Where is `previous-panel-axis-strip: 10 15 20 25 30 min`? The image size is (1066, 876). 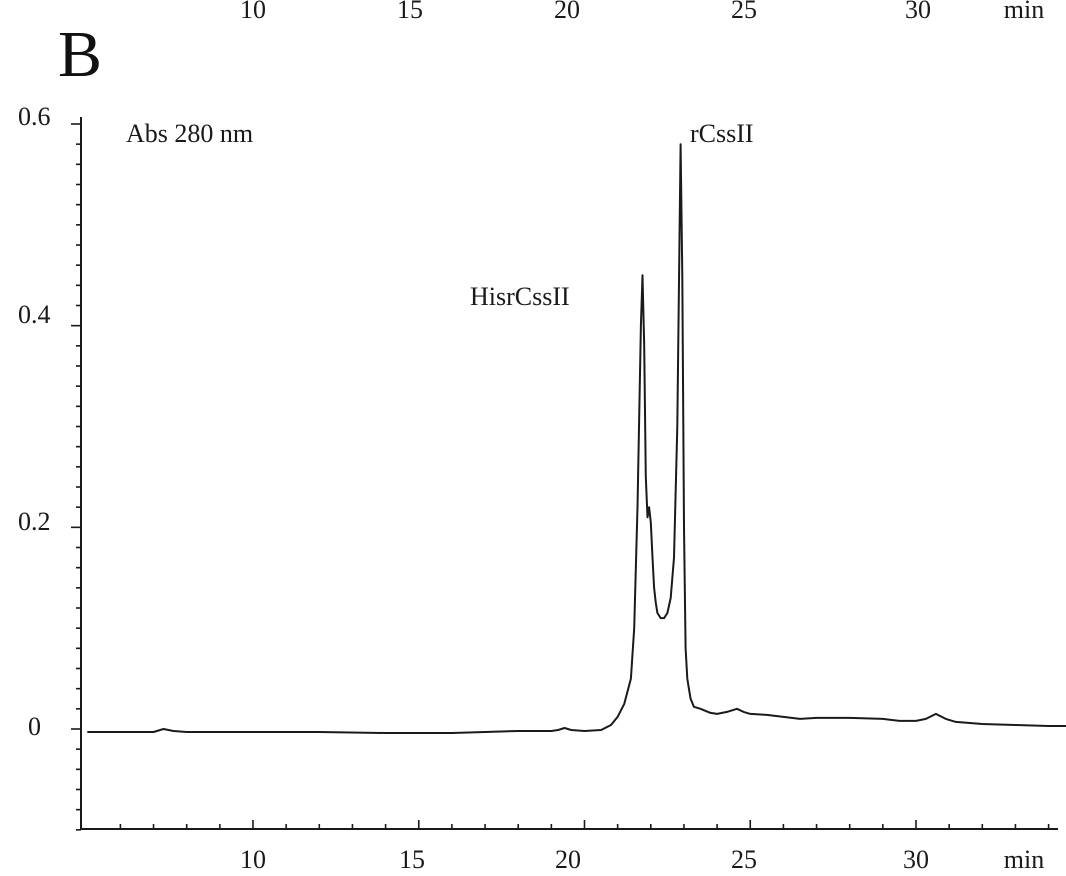
previous-panel-axis-strip: 10 15 20 25 30 min is located at coordinates (642, 12).